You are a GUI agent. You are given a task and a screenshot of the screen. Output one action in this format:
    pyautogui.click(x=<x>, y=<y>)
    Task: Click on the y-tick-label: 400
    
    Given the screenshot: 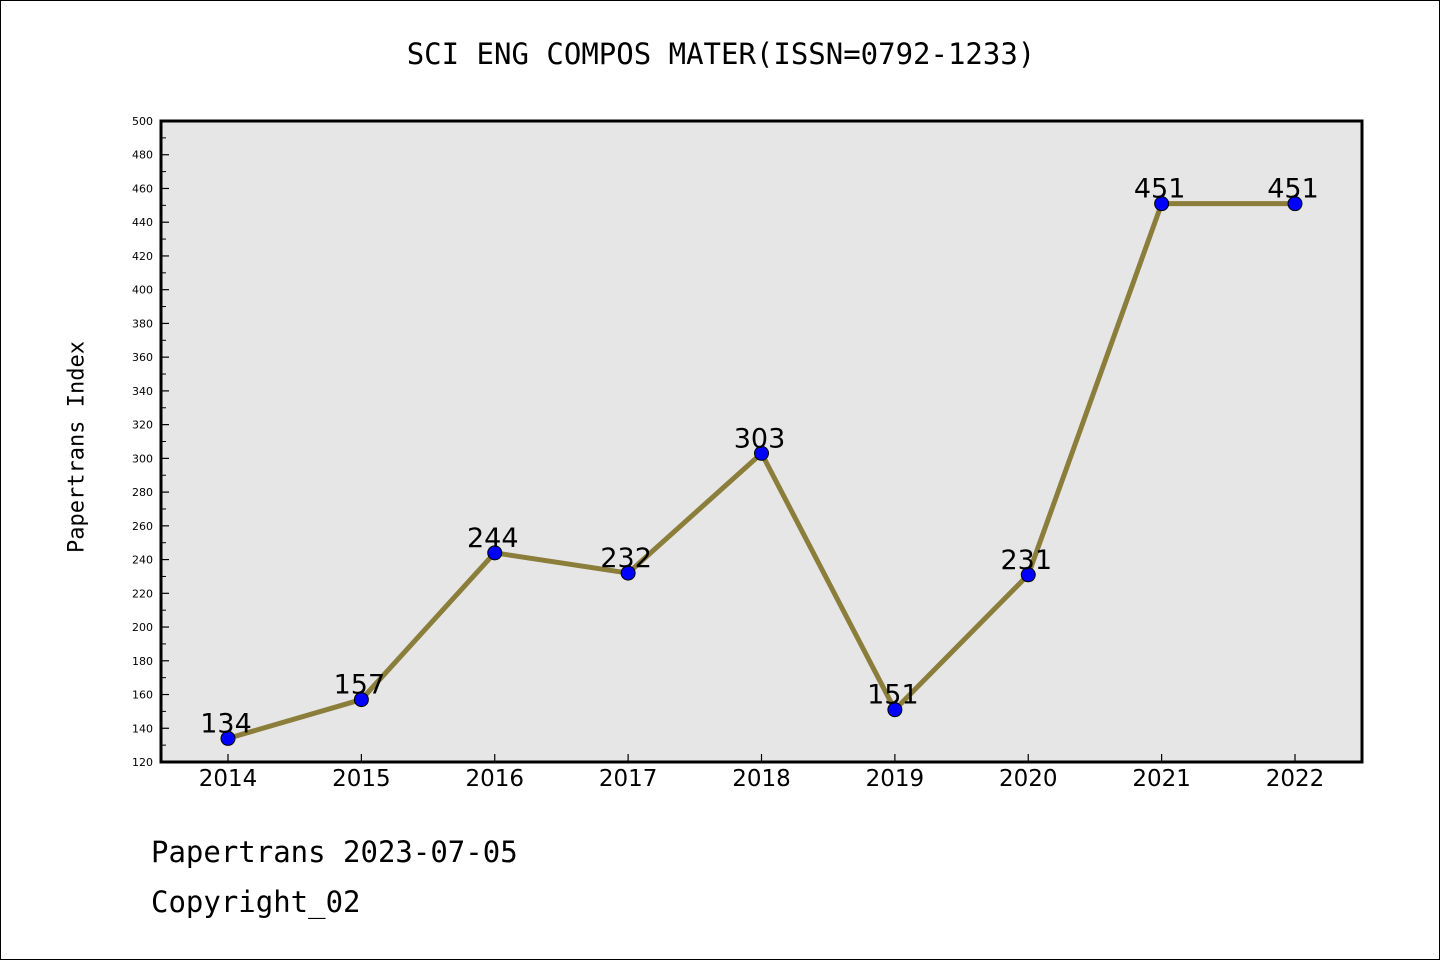 What is the action you would take?
    pyautogui.click(x=142, y=290)
    